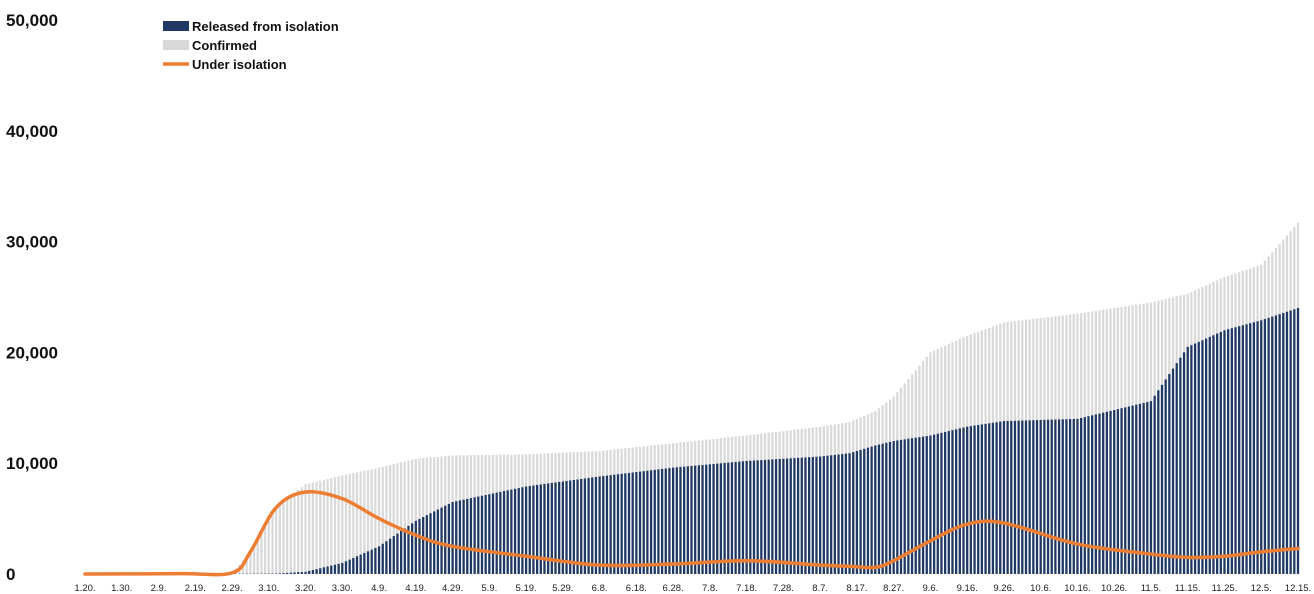 The image size is (1314, 594). What do you see at coordinates (32, 352) in the screenshot?
I see `y-tick-label: 20,000` at bounding box center [32, 352].